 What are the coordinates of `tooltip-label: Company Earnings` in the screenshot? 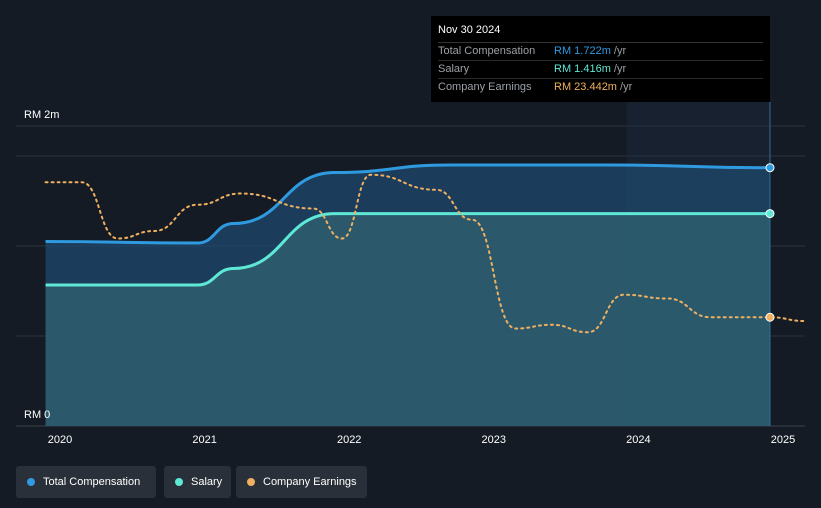 It's located at (485, 87).